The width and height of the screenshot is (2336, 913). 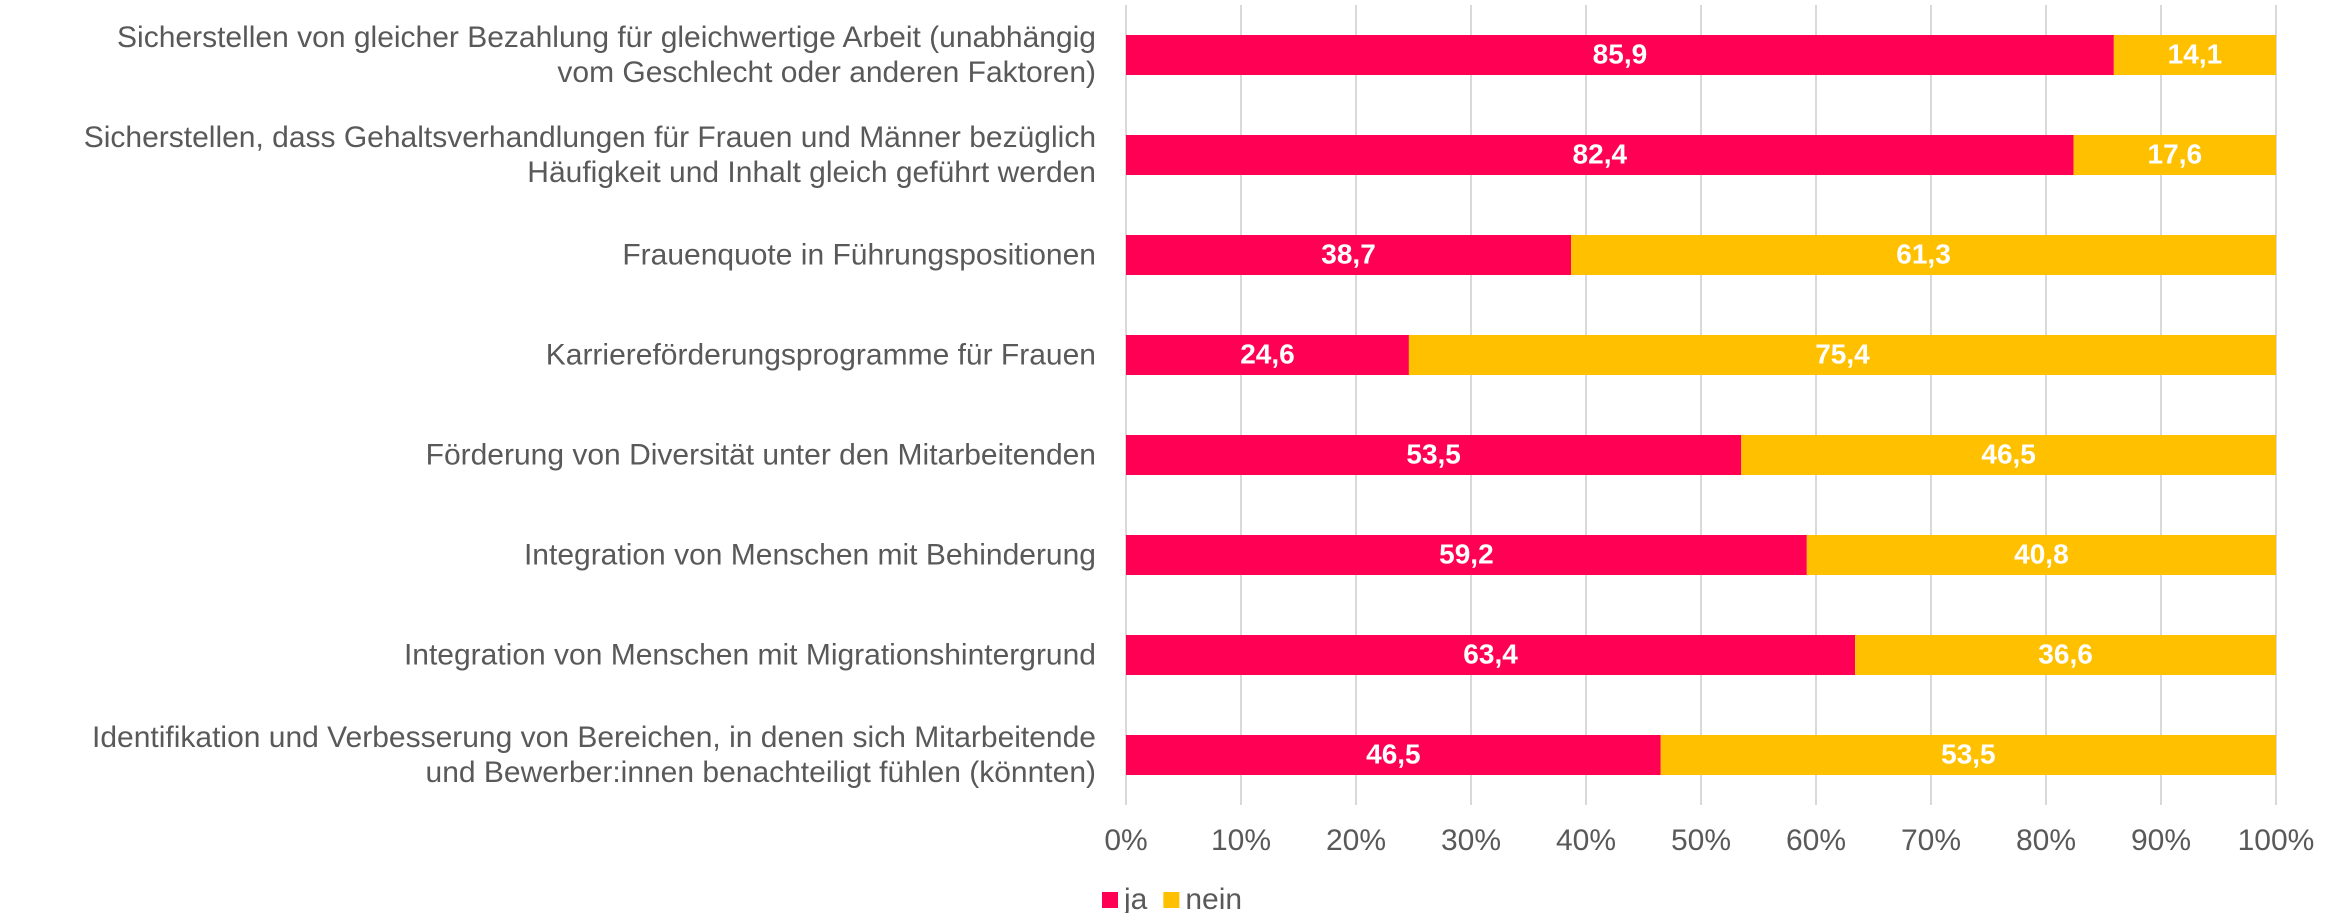 What do you see at coordinates (1356, 840) in the screenshot?
I see `x-tick-label: 20%` at bounding box center [1356, 840].